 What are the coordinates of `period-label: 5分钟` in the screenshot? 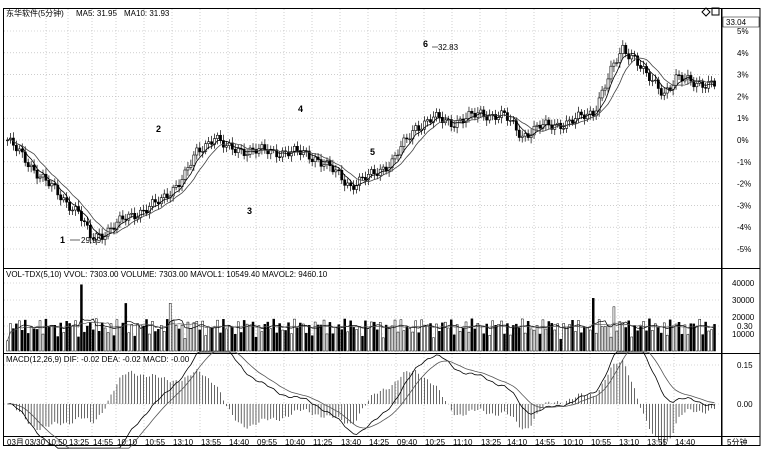 It's located at (737, 442).